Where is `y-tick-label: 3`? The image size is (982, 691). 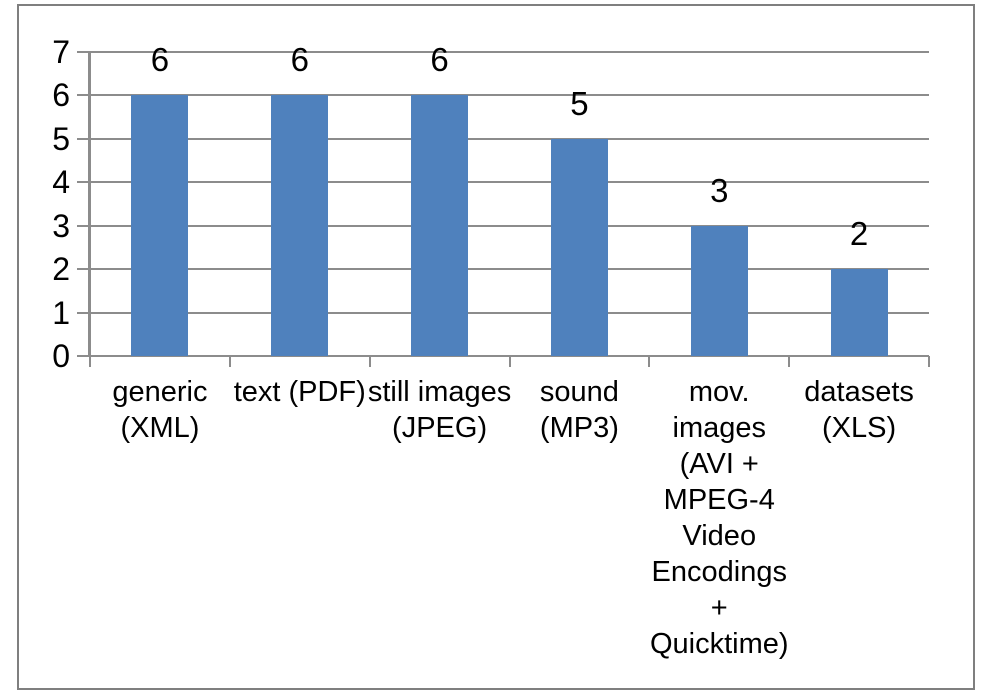 y-tick-label: 3 is located at coordinates (61, 225).